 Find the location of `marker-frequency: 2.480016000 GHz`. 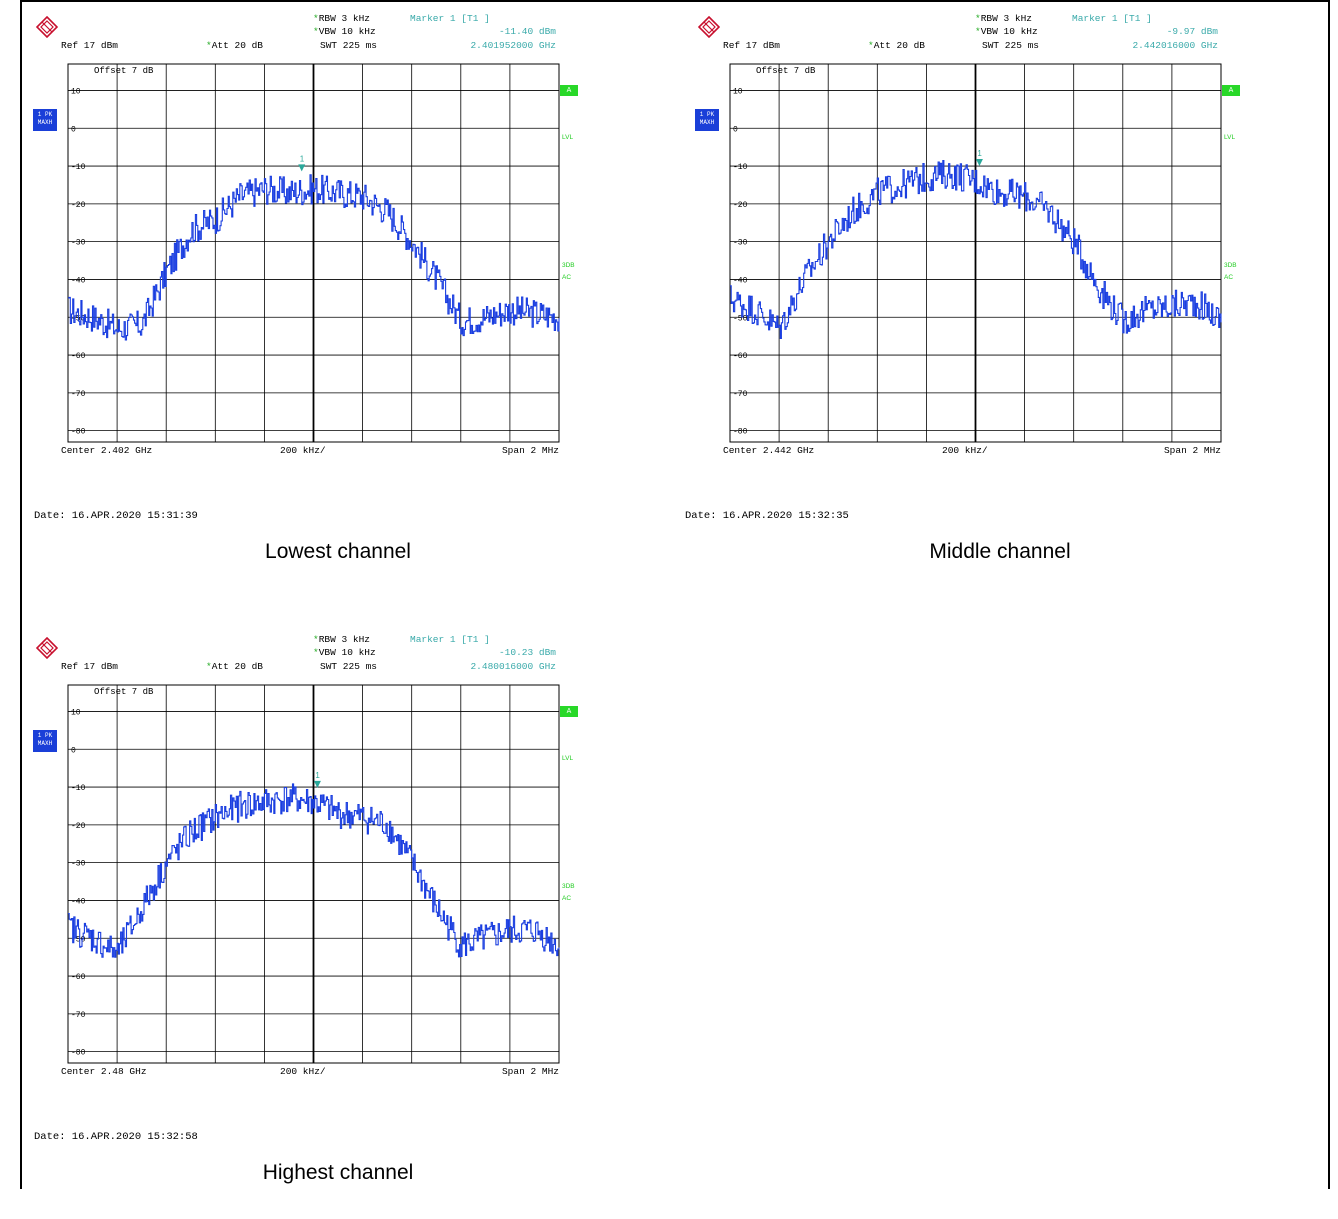

marker-frequency: 2.480016000 GHz is located at coordinates (513, 666).